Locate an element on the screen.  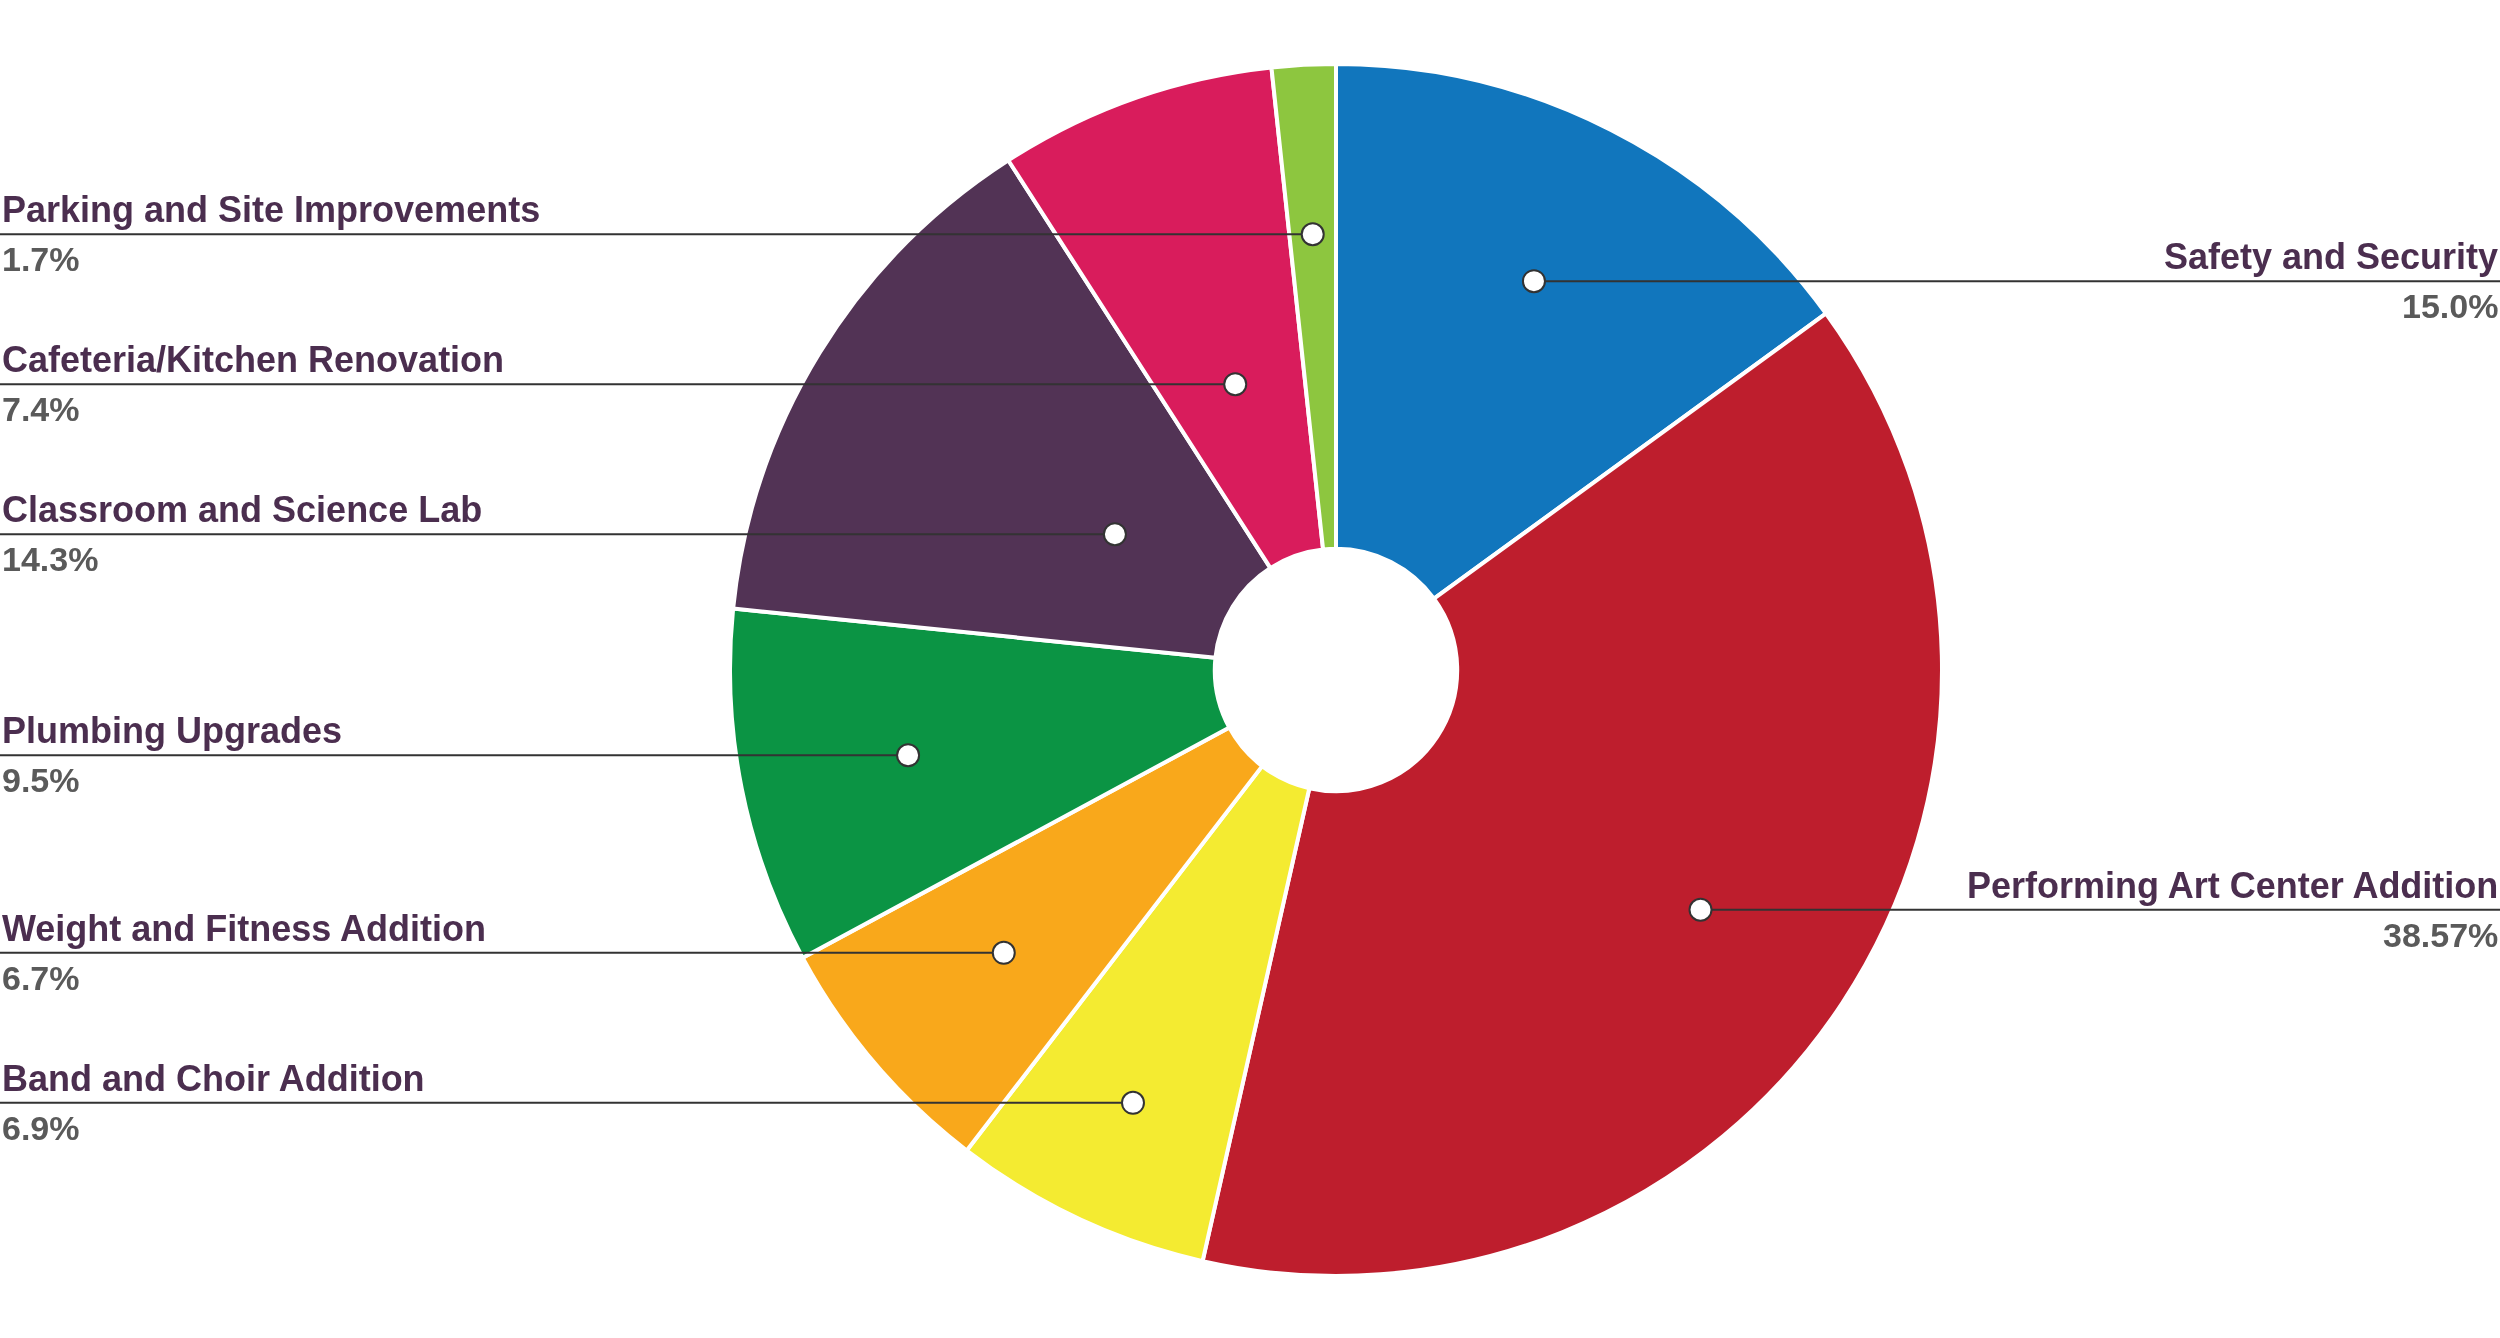
data-label: 7.4% is located at coordinates (41, 409).